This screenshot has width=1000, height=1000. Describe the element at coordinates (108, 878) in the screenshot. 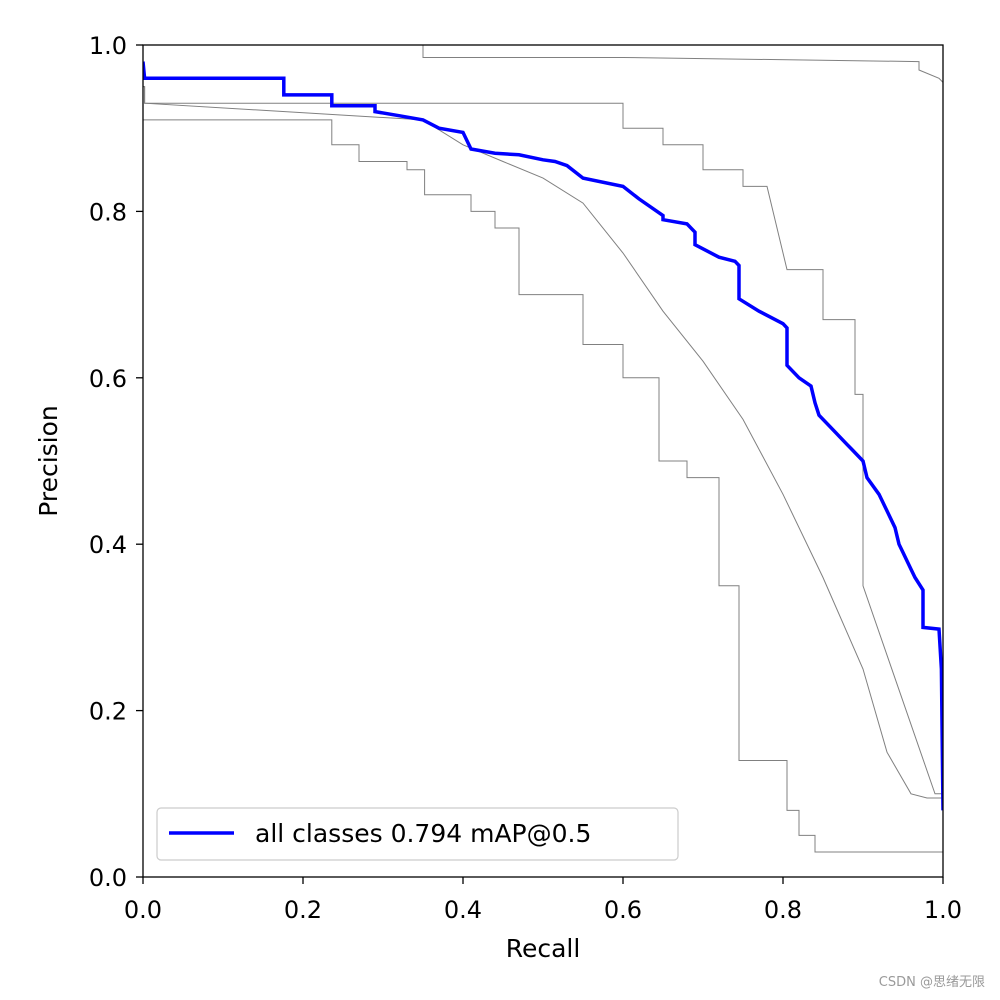

I see `y-tick-label: 0.0` at that location.